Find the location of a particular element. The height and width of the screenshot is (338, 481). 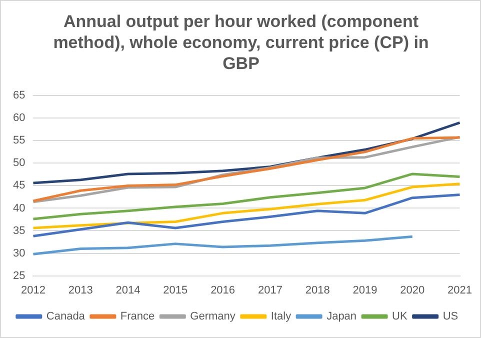

legend-label: Germany is located at coordinates (213, 316).